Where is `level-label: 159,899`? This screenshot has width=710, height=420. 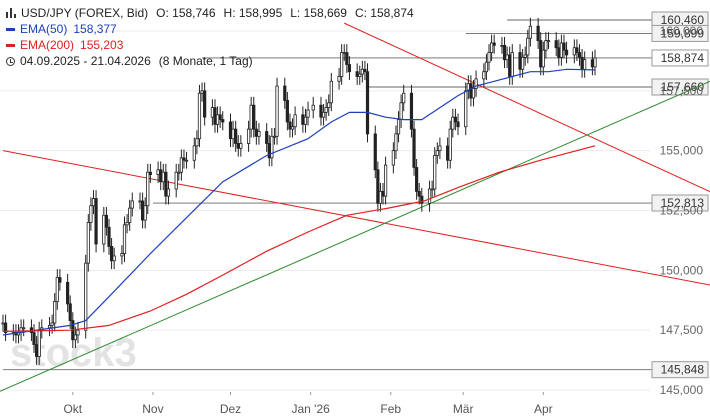
level-label: 159,899 is located at coordinates (683, 33).